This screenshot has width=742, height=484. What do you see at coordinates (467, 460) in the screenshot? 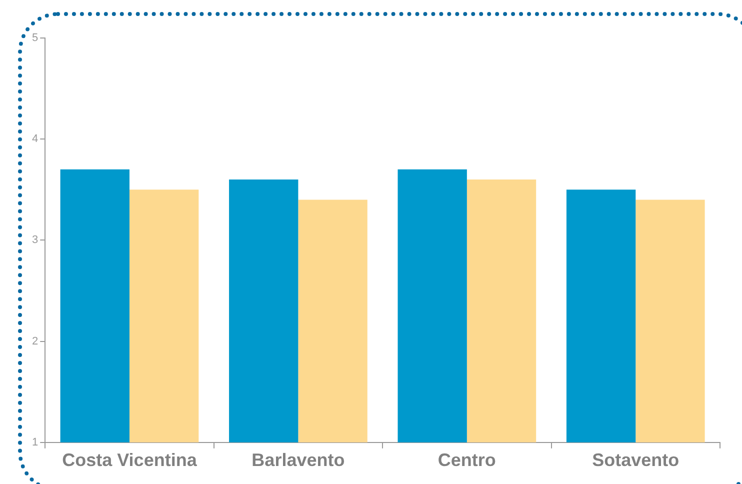
I see `x-tick-label: Centro` at bounding box center [467, 460].